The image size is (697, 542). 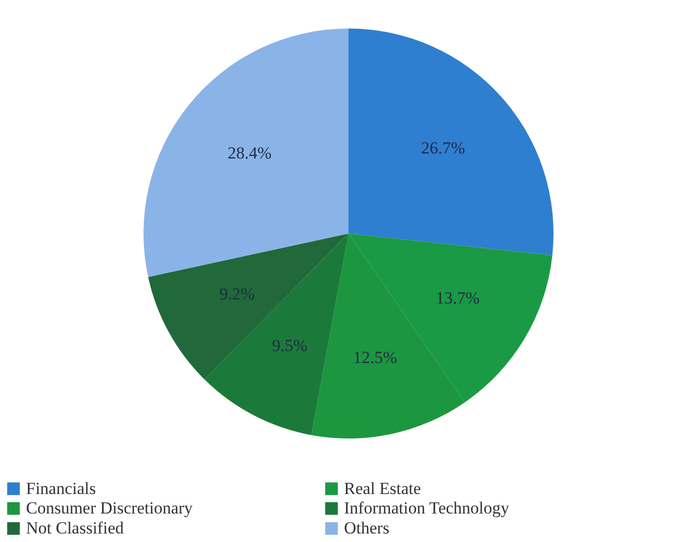 What do you see at coordinates (250, 153) in the screenshot?
I see `data-label: 28.4%` at bounding box center [250, 153].